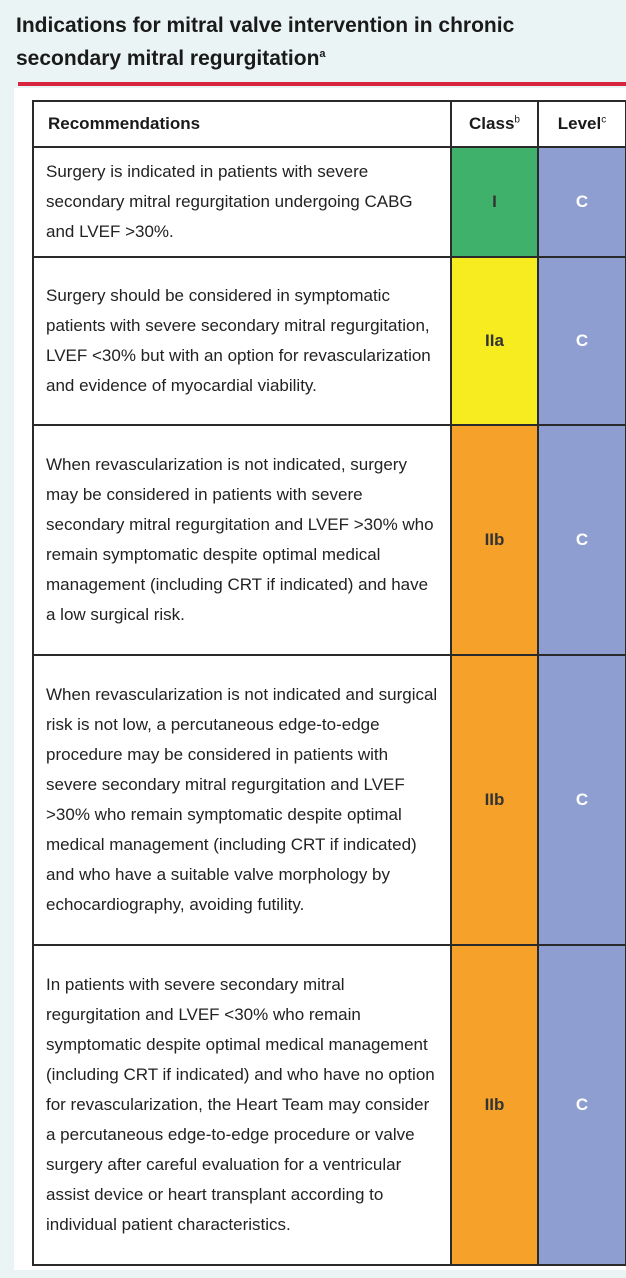  What do you see at coordinates (494, 341) in the screenshot?
I see `class-badge: IIa` at bounding box center [494, 341].